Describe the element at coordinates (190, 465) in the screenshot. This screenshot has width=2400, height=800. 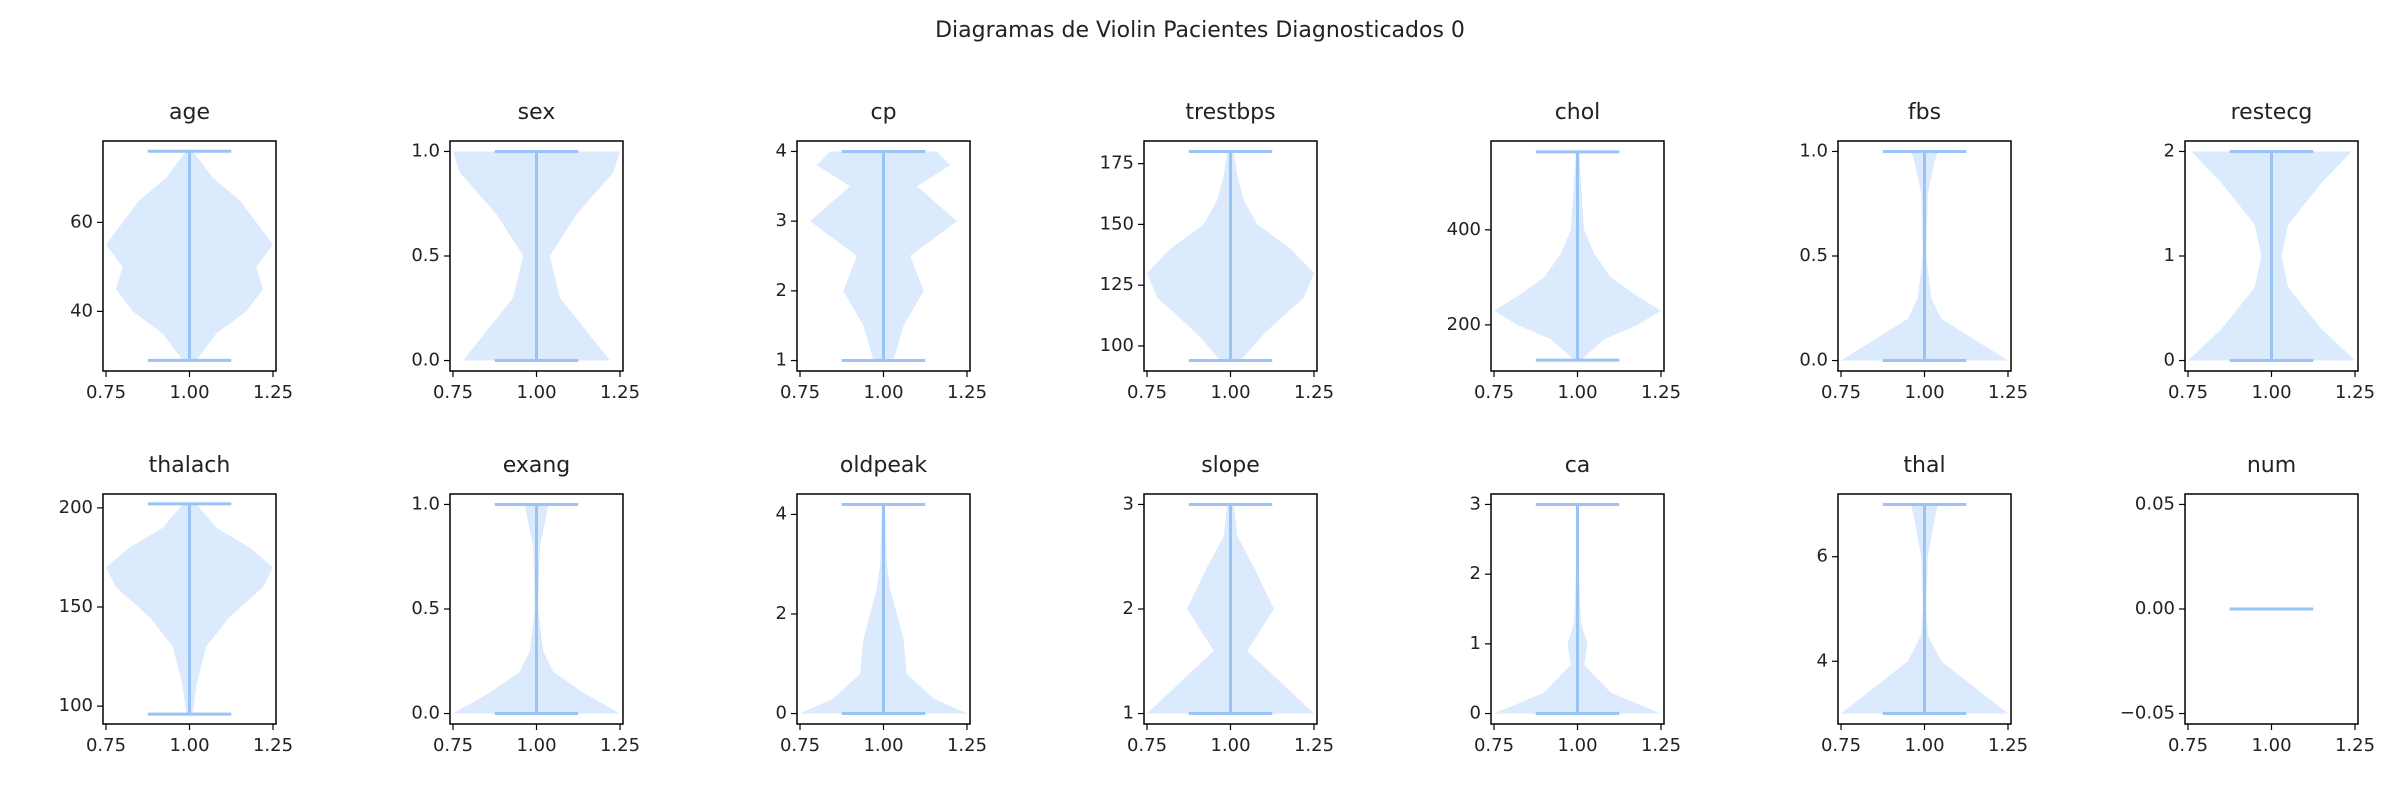
I see `subplot-title: thalach` at that location.